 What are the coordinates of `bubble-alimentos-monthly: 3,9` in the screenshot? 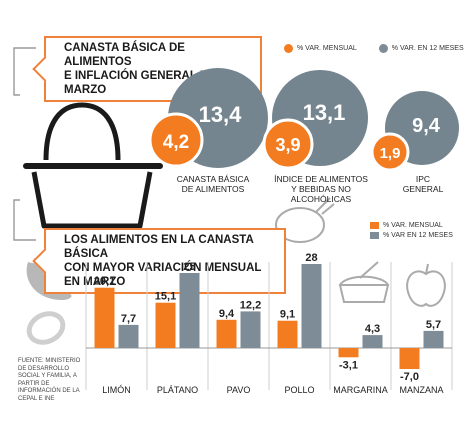 It's located at (287, 145).